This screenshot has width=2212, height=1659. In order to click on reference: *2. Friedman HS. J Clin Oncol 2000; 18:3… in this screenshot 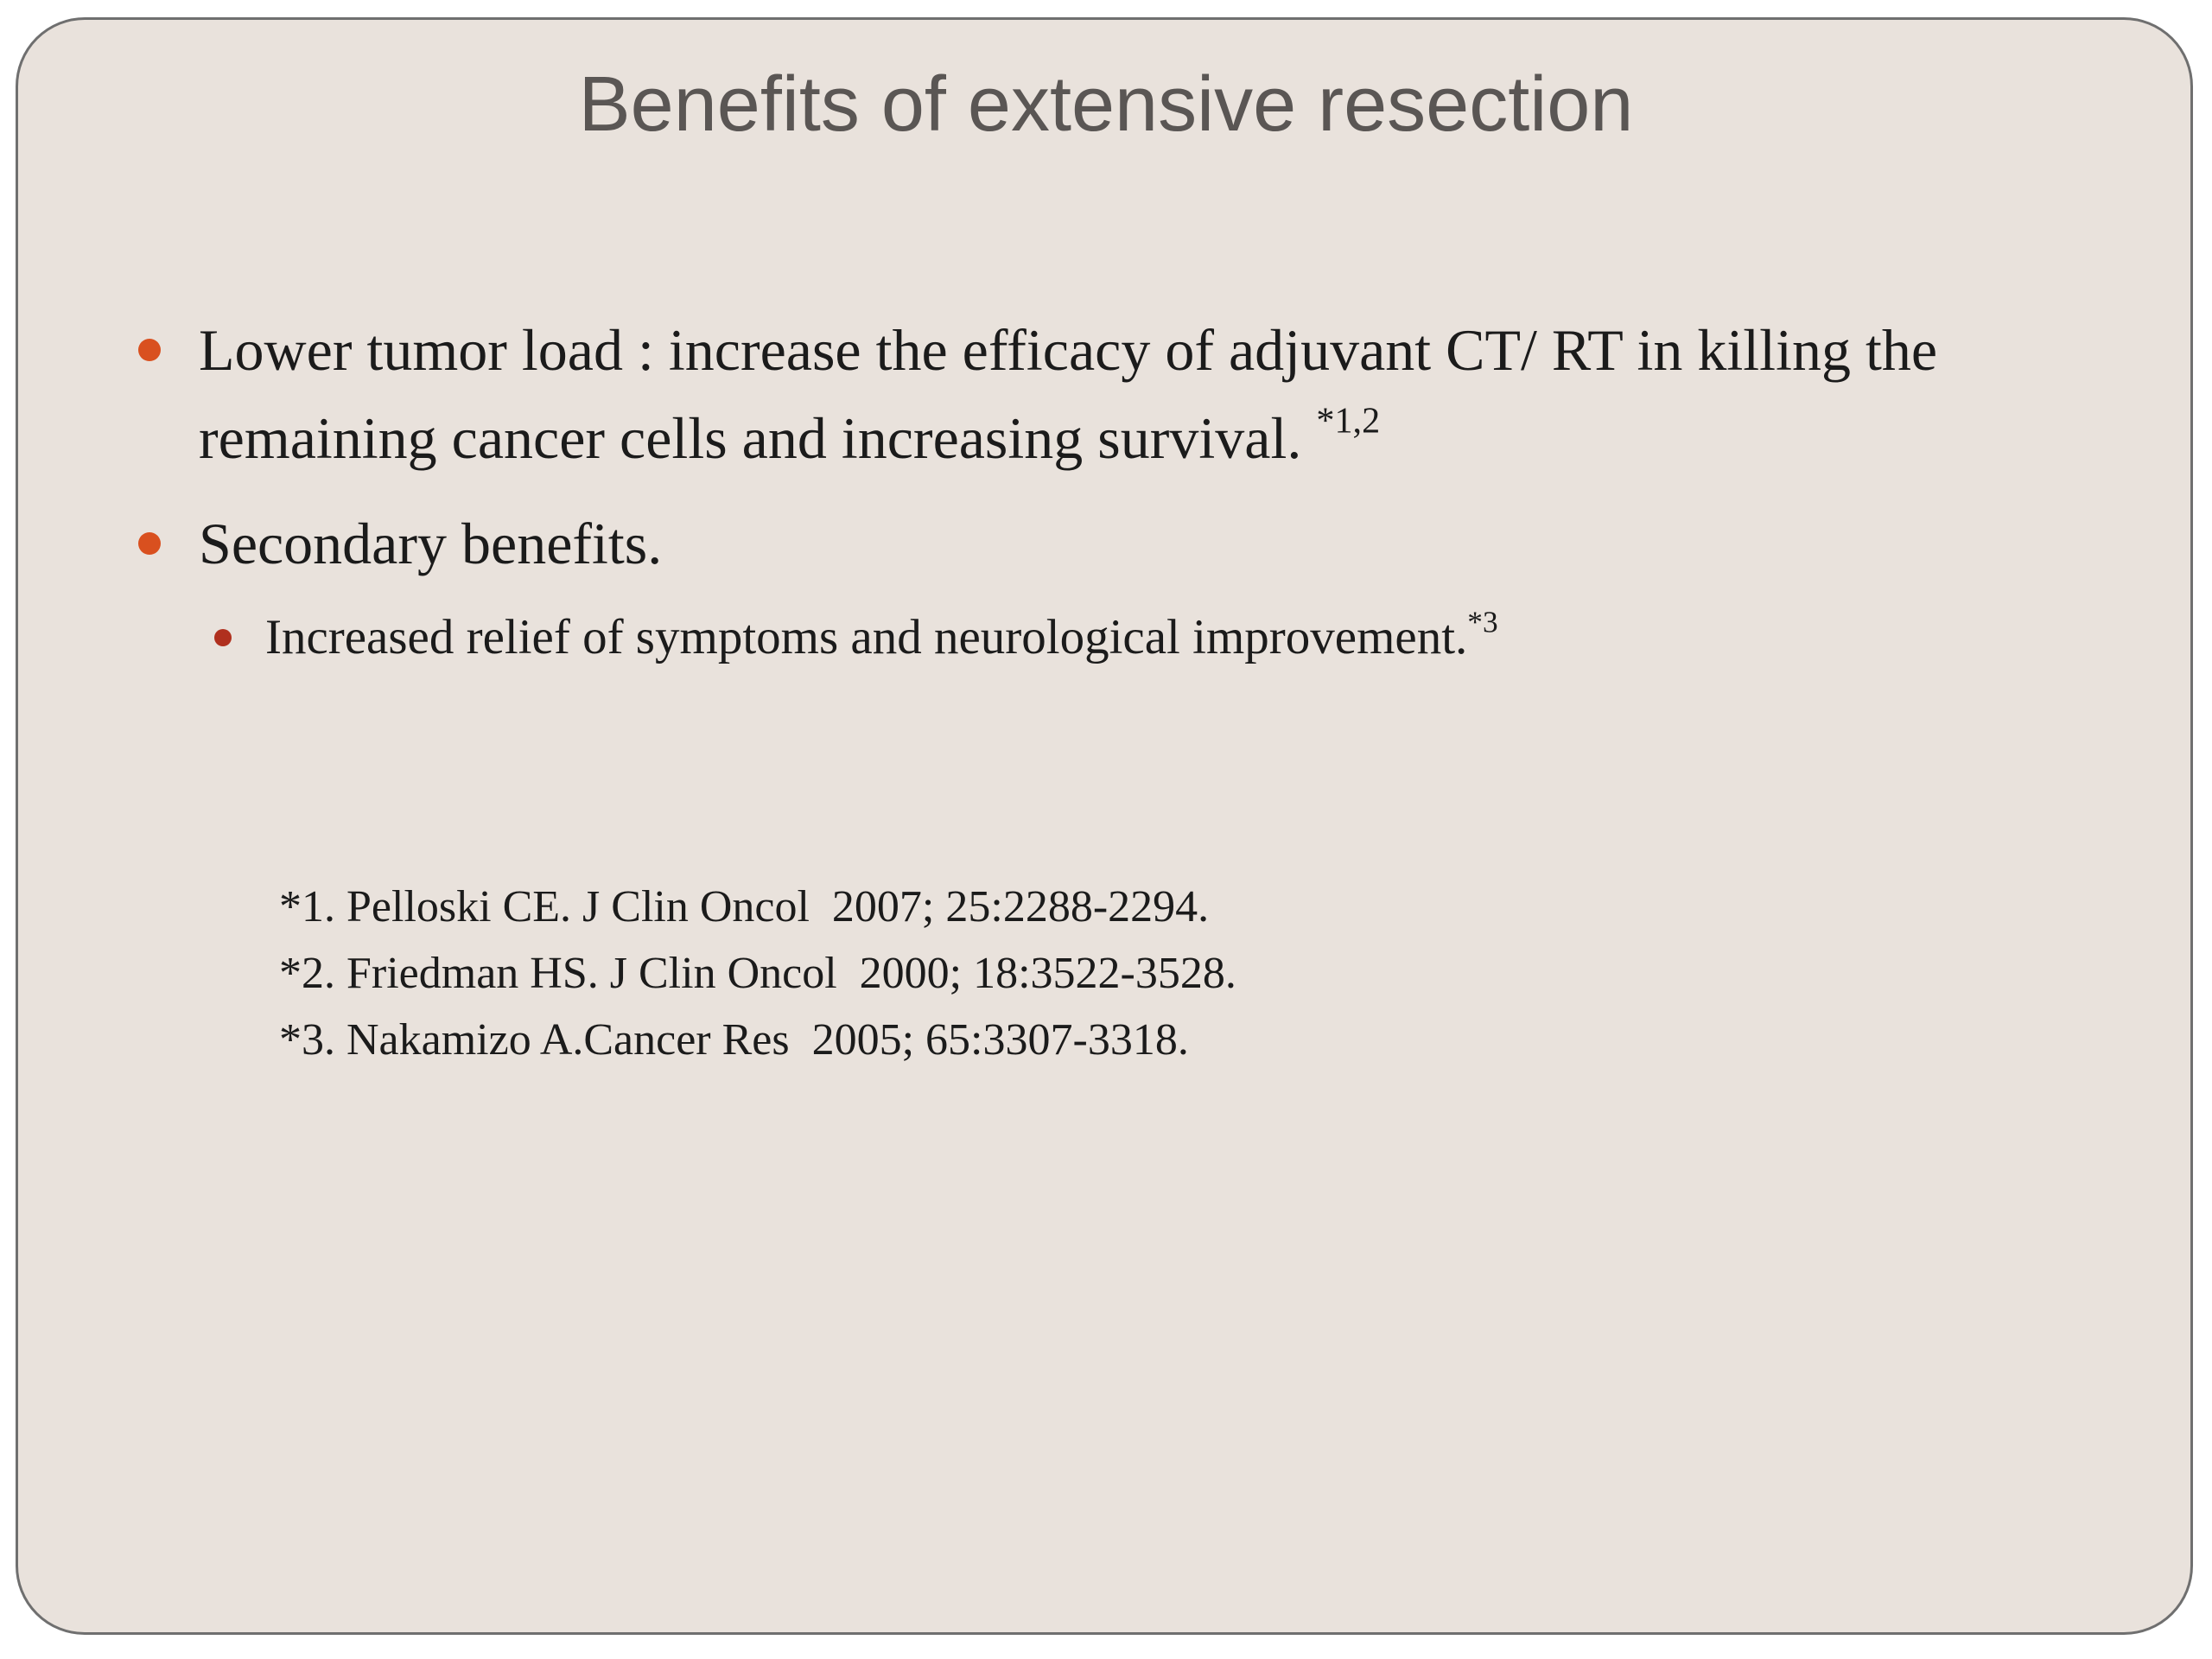, I will do `click(757, 973)`.